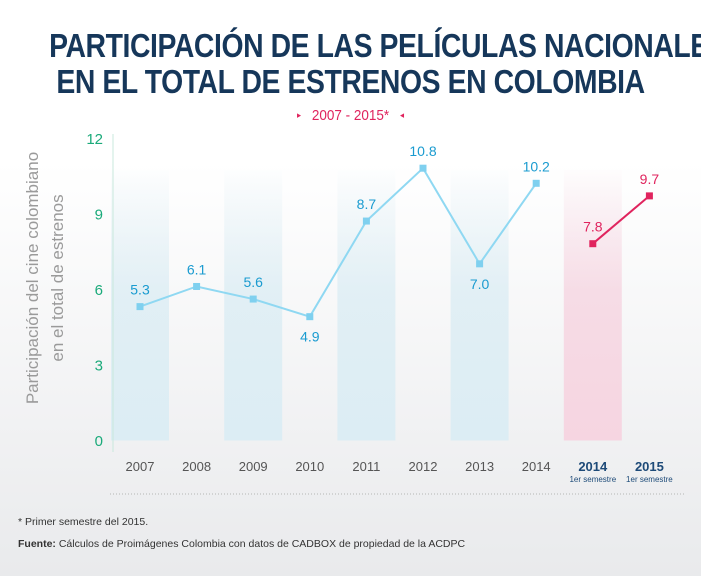  I want to click on y-tick-label: 6, so click(99, 290).